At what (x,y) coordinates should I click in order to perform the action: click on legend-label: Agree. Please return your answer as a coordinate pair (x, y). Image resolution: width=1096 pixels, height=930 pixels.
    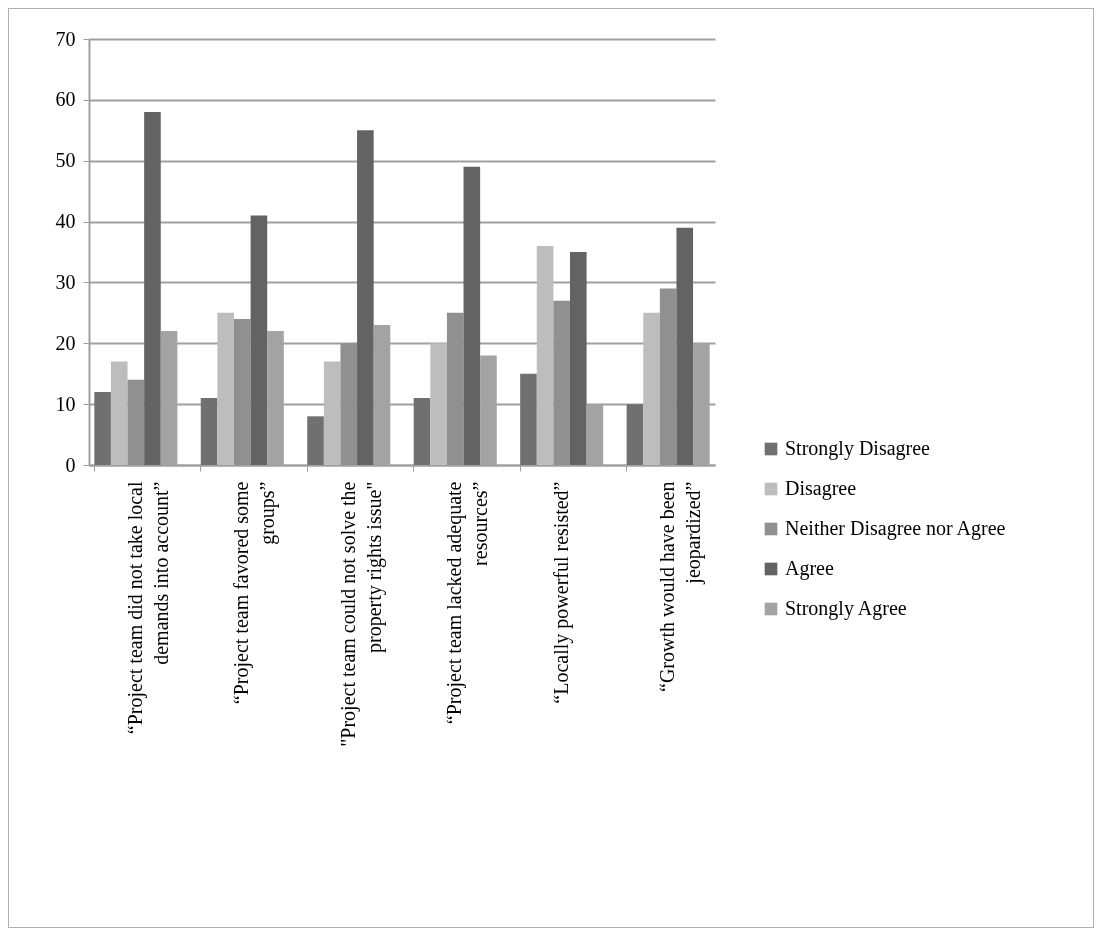
    Looking at the image, I should click on (809, 568).